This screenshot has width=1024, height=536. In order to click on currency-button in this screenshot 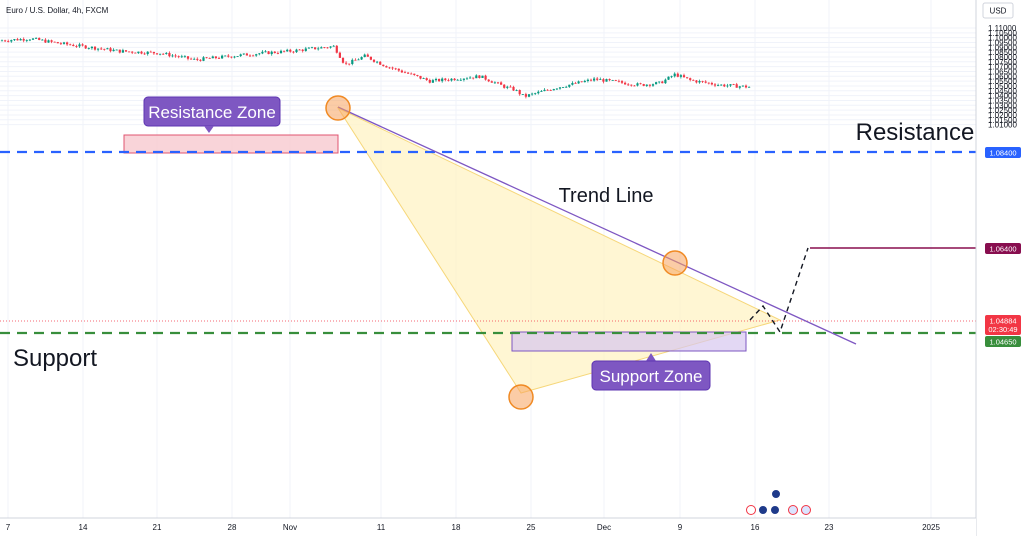, I will do `click(998, 10)`.